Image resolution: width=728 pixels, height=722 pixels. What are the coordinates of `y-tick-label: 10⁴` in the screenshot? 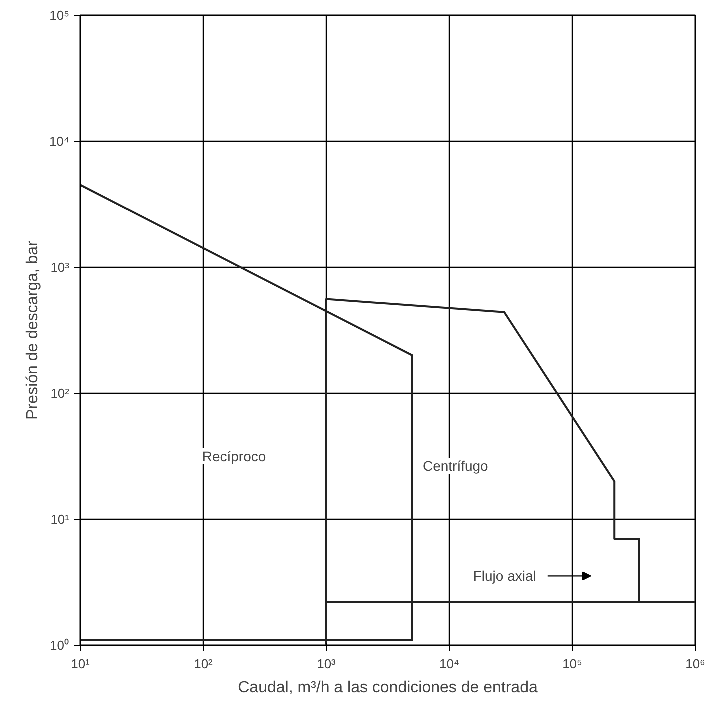 It's located at (59, 141).